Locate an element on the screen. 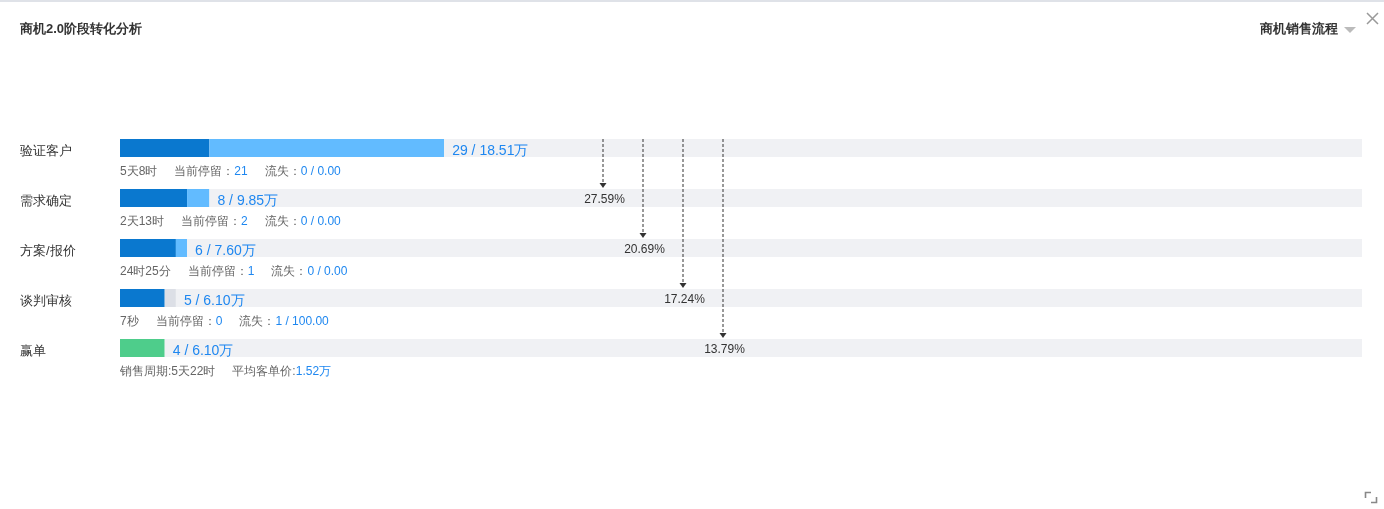  annotation: 平均客单价:1.52万 is located at coordinates (282, 371).